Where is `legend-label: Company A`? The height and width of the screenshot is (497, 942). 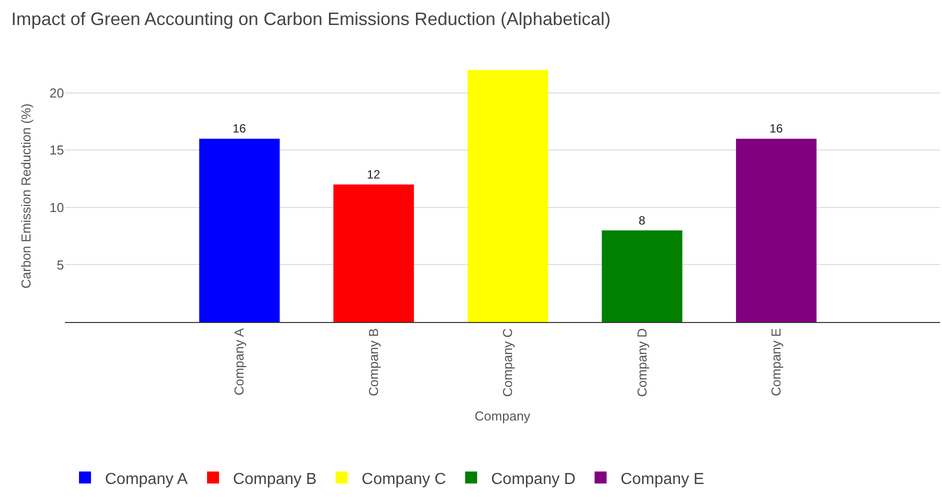 legend-label: Company A is located at coordinates (146, 479).